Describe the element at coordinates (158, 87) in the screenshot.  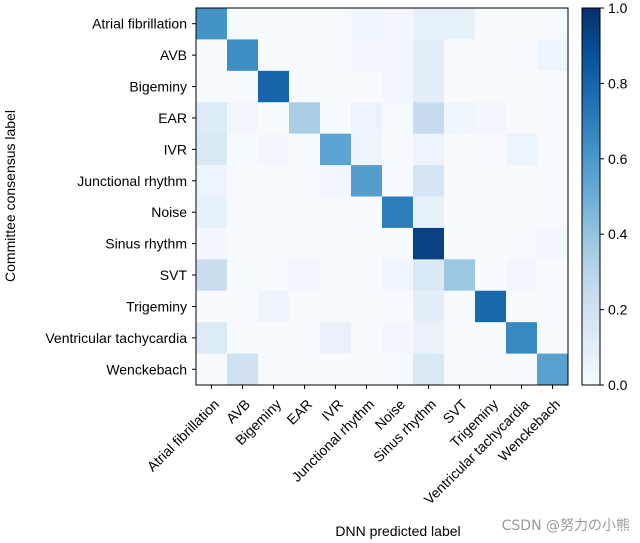
I see `y-tick-label: Bigeminy` at that location.